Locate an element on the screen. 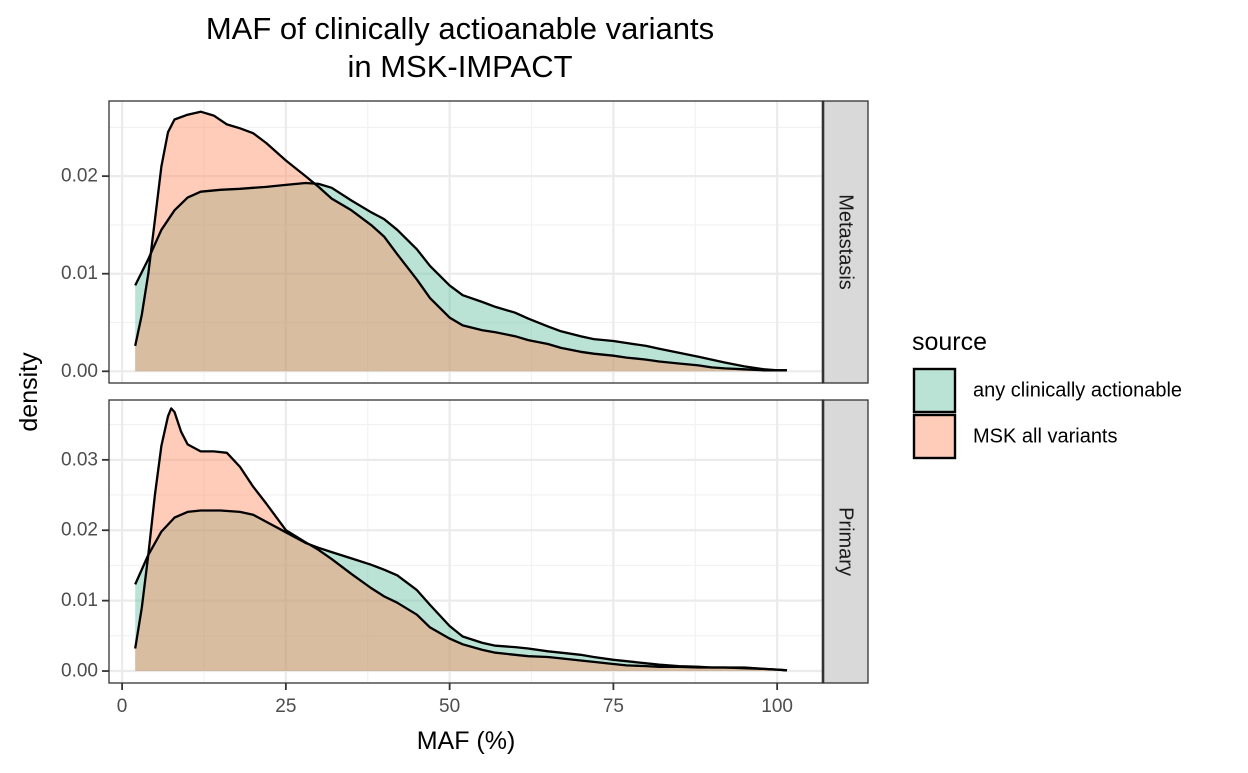  legend-label: any clinically actionable is located at coordinates (1077, 391).